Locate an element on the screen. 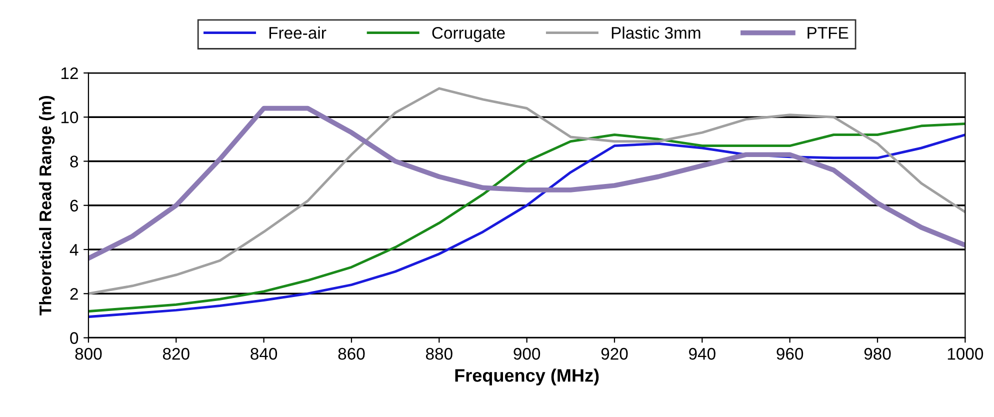 This screenshot has width=994, height=417. y-axis-title: Theoretical Read Range (m) is located at coordinates (47, 206).